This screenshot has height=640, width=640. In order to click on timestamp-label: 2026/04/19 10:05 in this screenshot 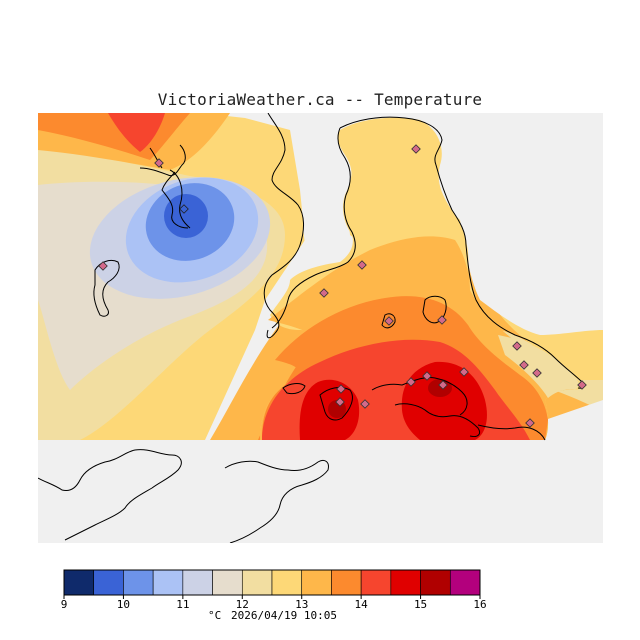, I will do `click(284, 615)`.